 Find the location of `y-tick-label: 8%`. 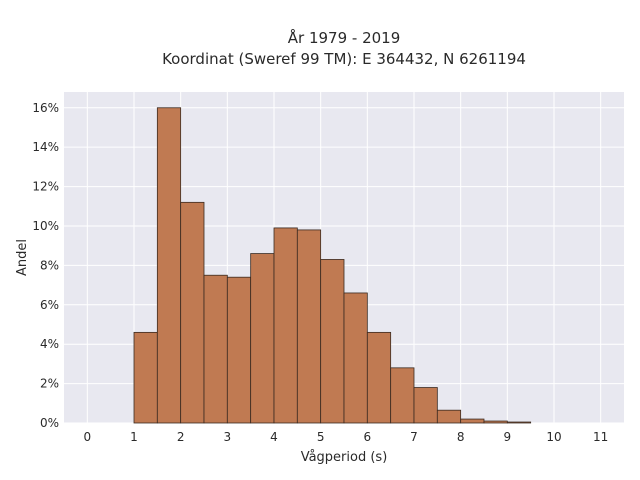

y-tick-label: 8% is located at coordinates (49, 265).